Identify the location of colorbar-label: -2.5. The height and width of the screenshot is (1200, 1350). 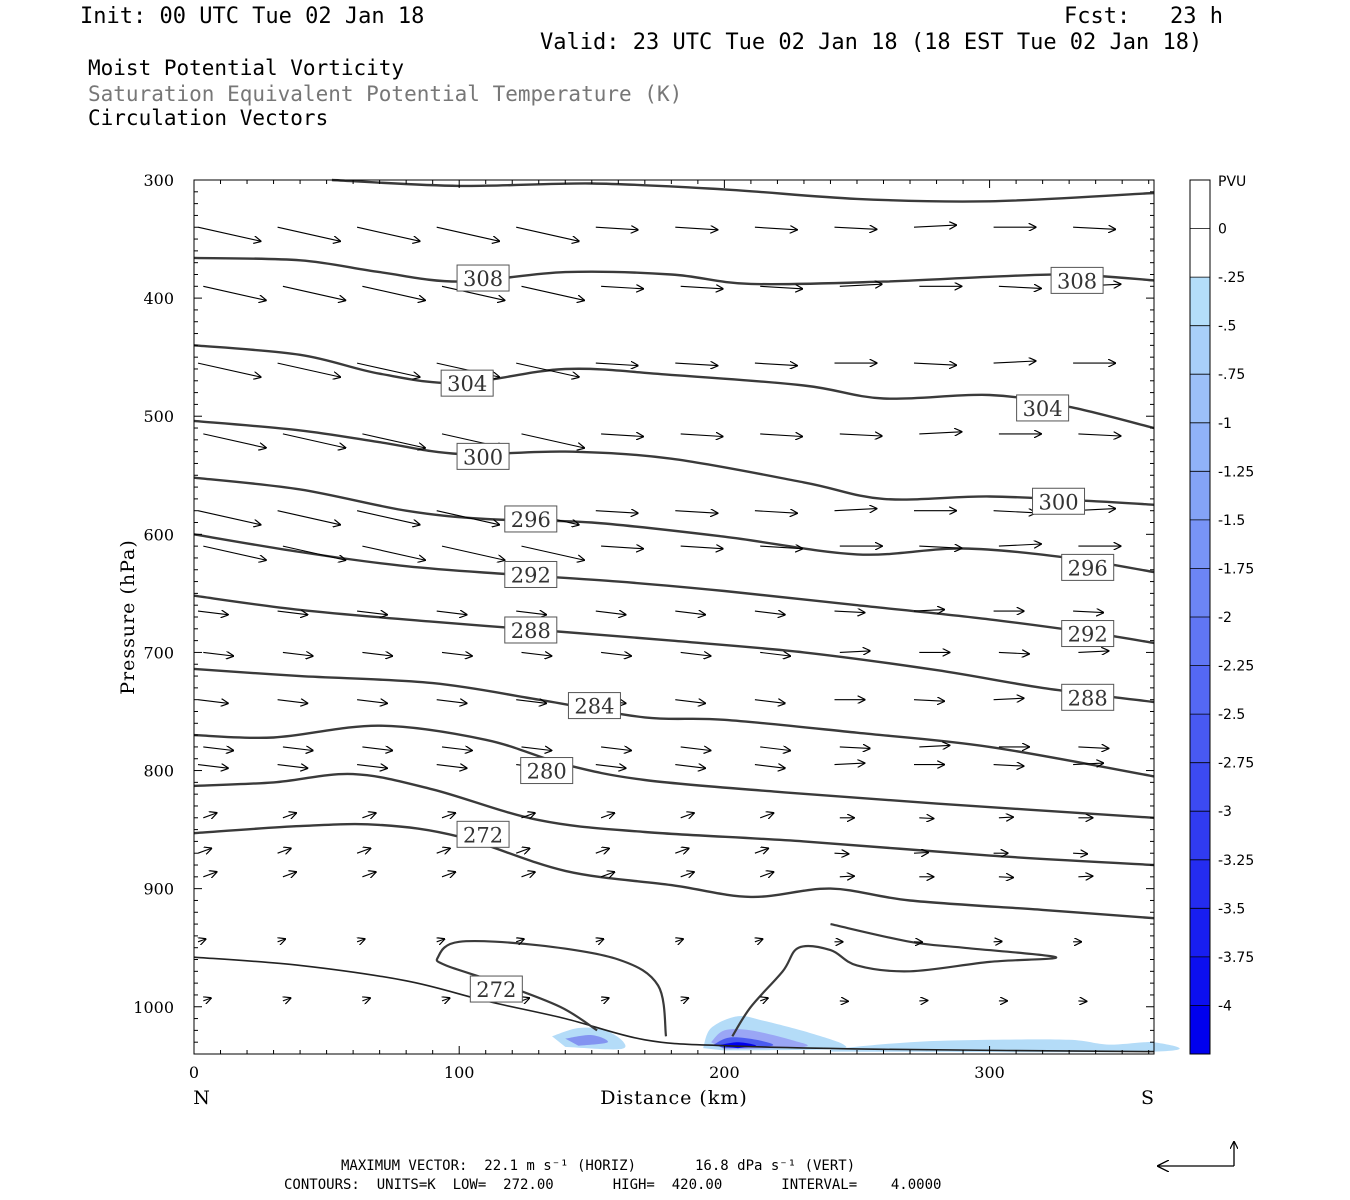
(1231, 715).